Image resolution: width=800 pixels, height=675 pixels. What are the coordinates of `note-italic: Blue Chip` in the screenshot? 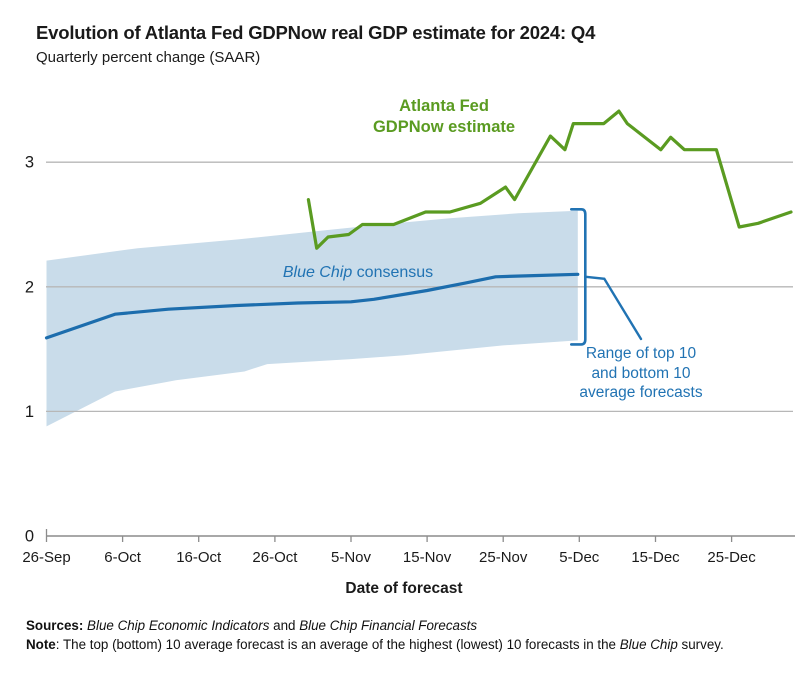 It's located at (648, 644).